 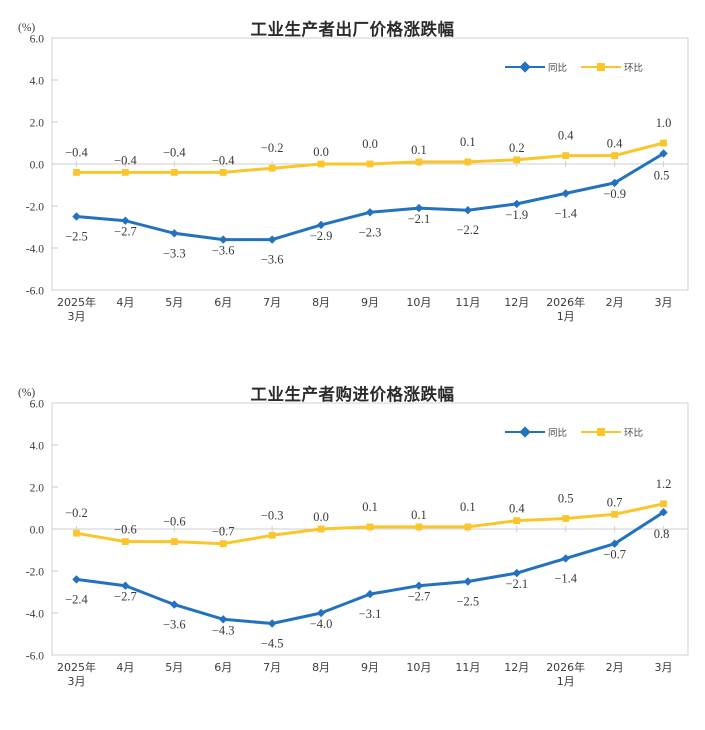 What do you see at coordinates (352, 29) in the screenshot?
I see `chart-title: 工业生产者出厂价格涨跌幅` at bounding box center [352, 29].